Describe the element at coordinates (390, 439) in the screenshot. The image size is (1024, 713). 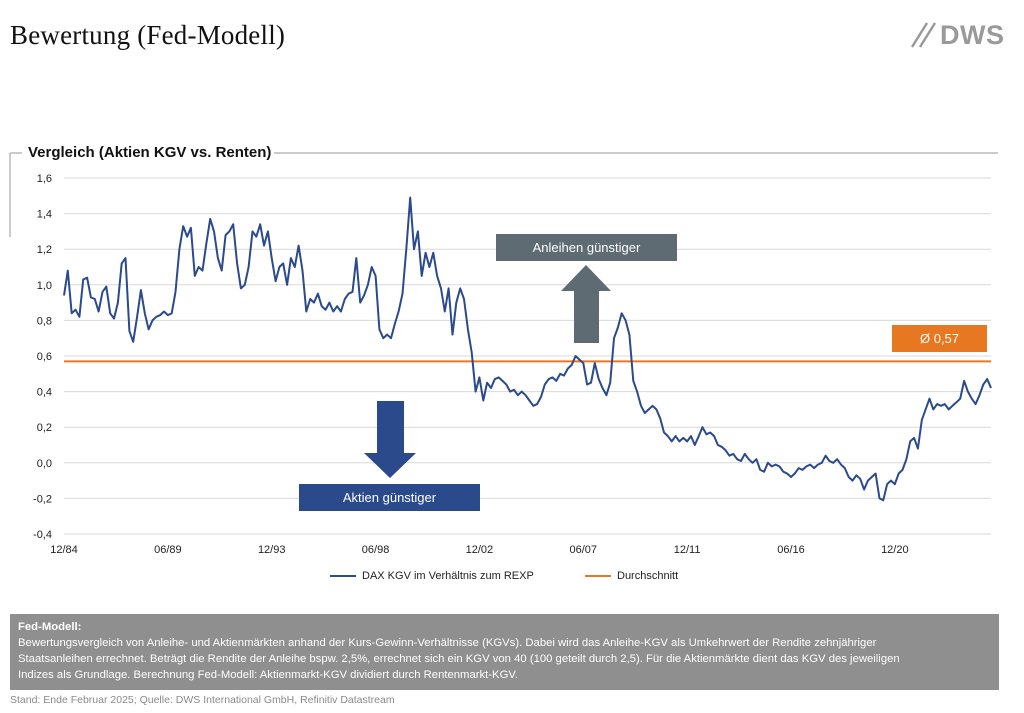
I see `arrow-down-icon` at that location.